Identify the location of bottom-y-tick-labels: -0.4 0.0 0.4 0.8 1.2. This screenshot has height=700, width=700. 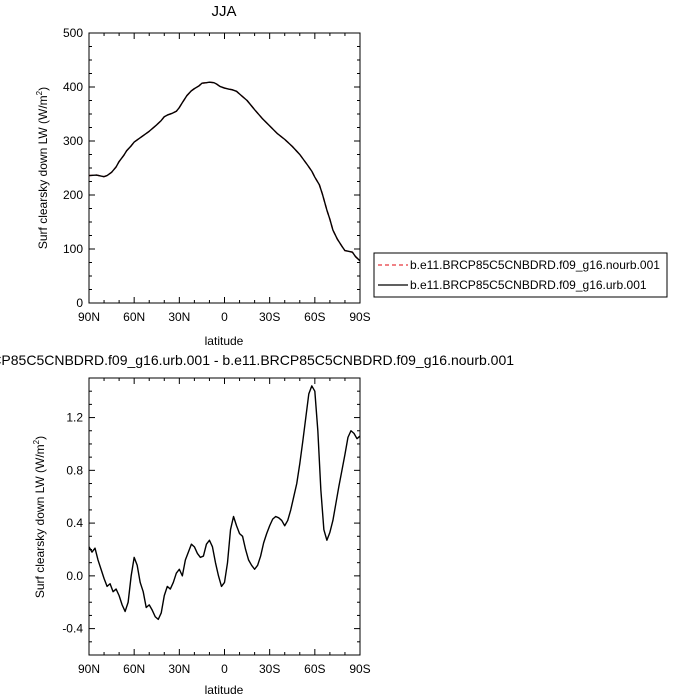
(72, 523).